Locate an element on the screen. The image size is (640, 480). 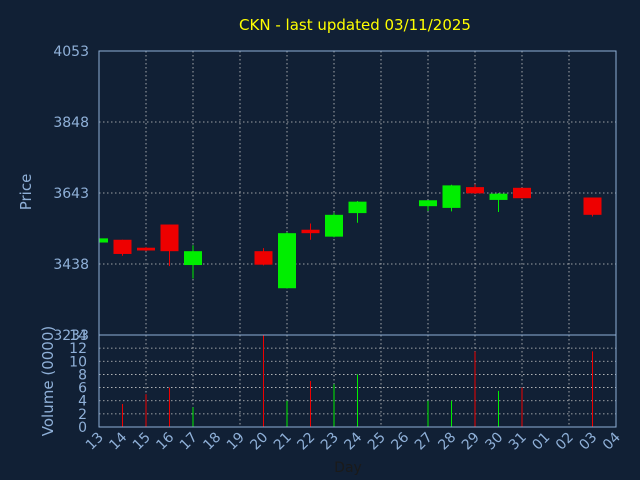
volume-bars is located at coordinates (357, 381).